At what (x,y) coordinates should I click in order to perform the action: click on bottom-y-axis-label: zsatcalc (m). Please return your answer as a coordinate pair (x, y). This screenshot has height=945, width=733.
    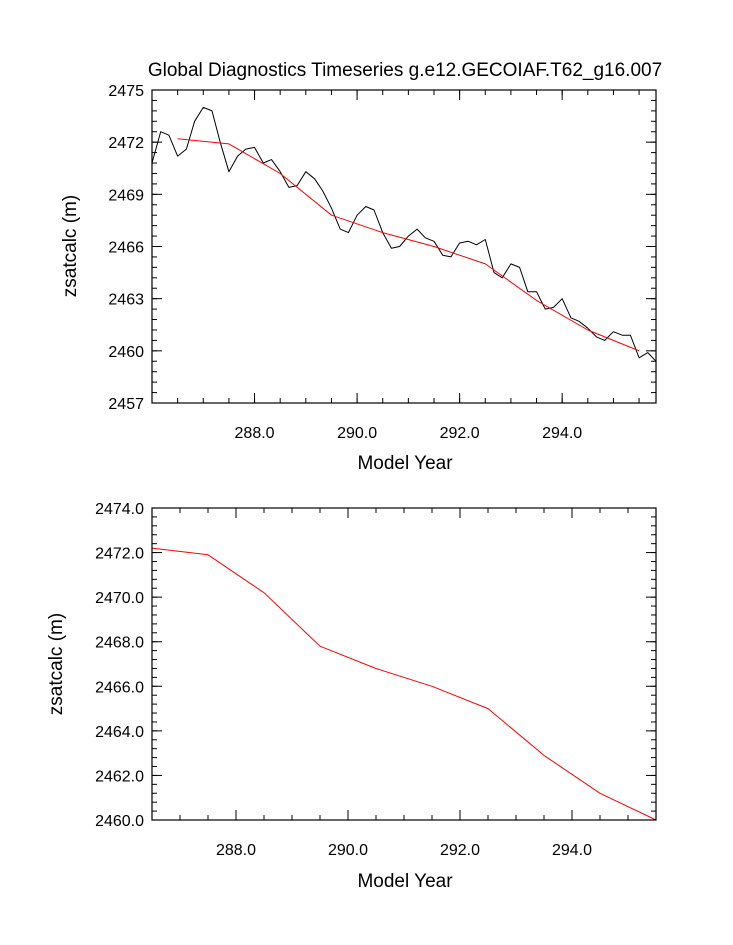
    Looking at the image, I should click on (56, 664).